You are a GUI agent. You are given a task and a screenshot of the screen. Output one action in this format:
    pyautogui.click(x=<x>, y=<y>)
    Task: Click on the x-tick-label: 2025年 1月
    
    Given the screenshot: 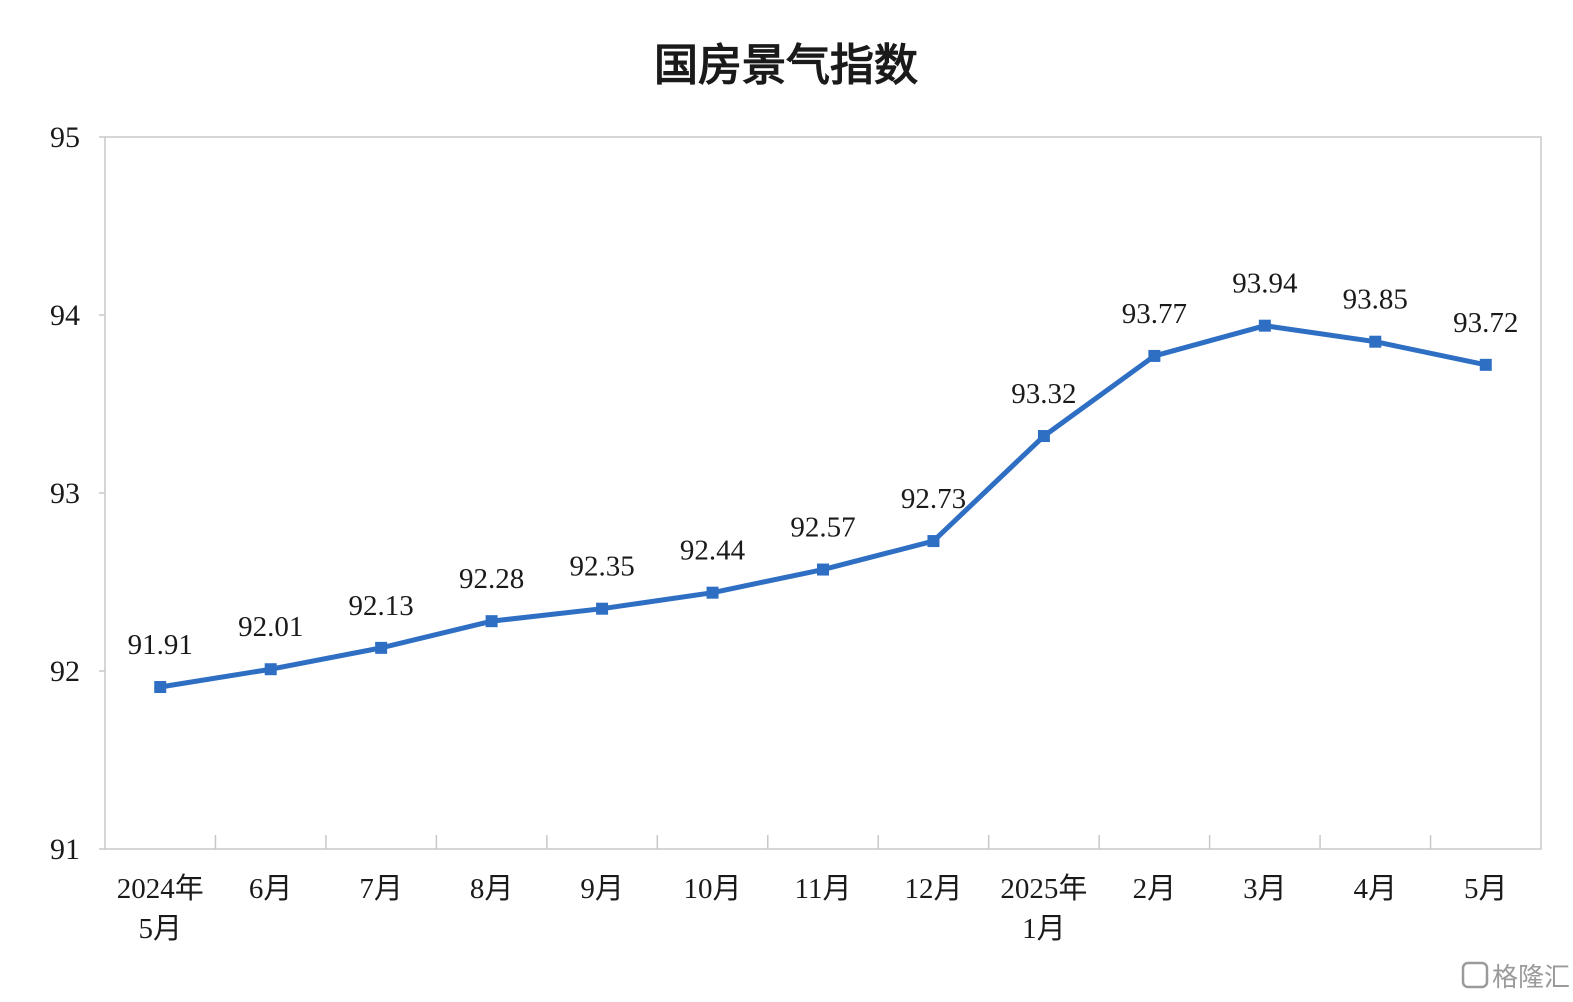 What is the action you would take?
    pyautogui.click(x=1043, y=908)
    